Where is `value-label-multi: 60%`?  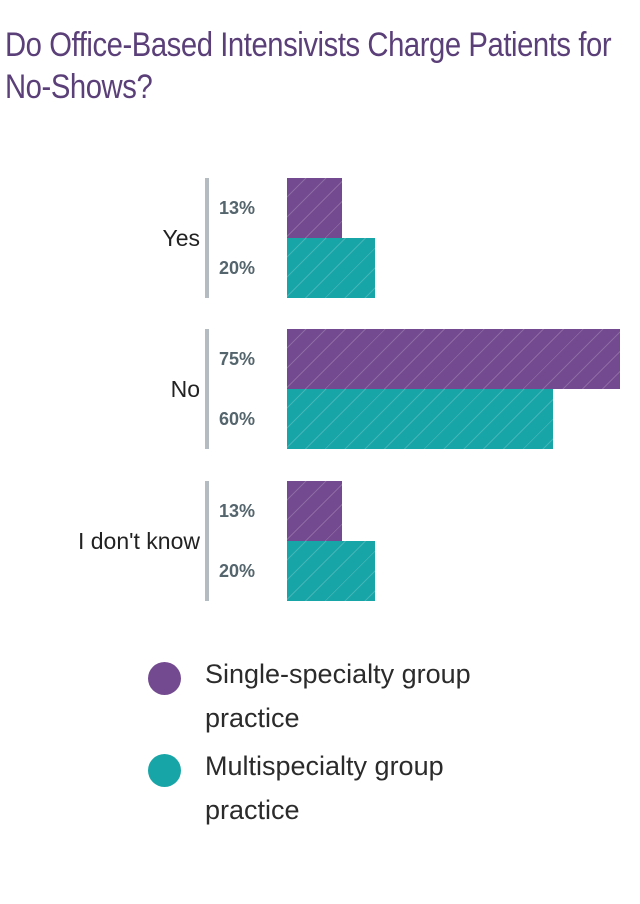 value-label-multi: 60% is located at coordinates (237, 419).